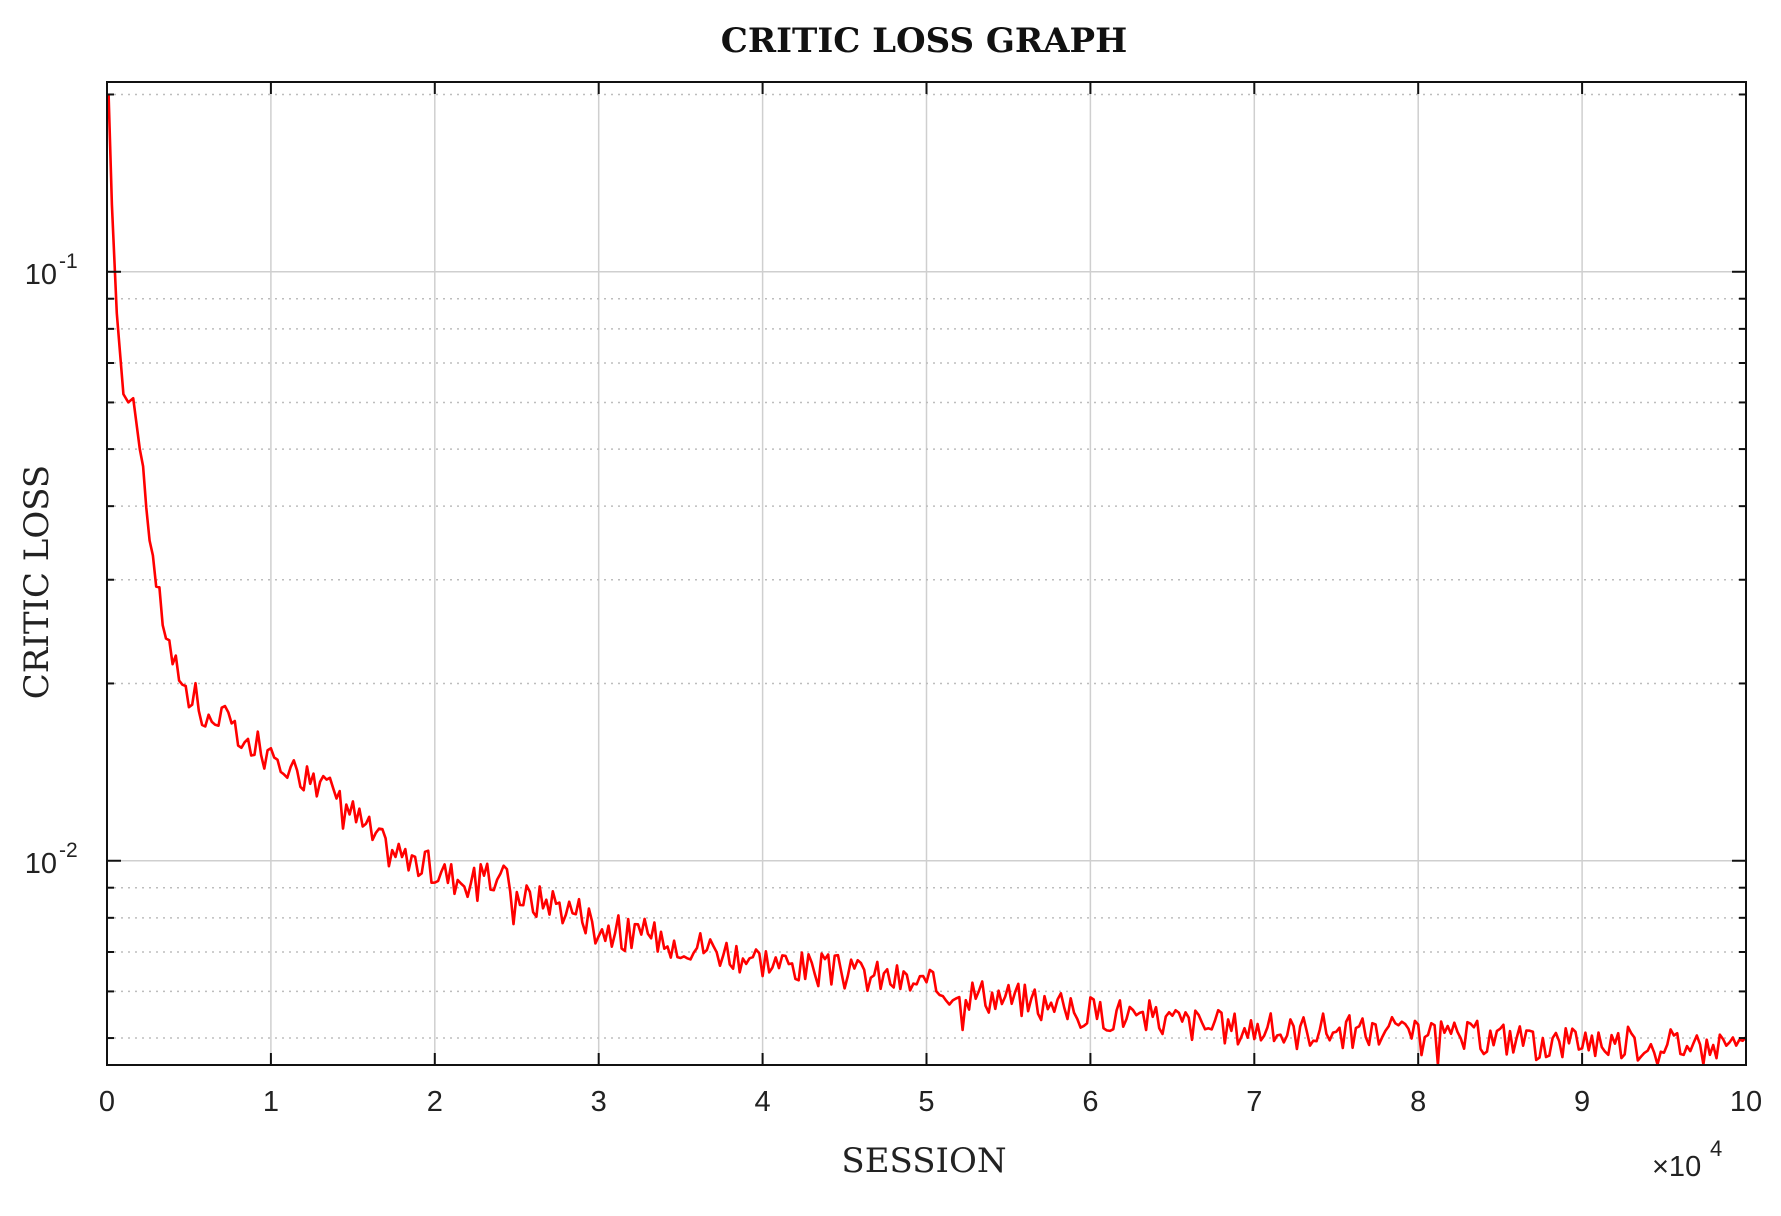  What do you see at coordinates (1418, 1102) in the screenshot?
I see `x-tick-label: 8` at bounding box center [1418, 1102].